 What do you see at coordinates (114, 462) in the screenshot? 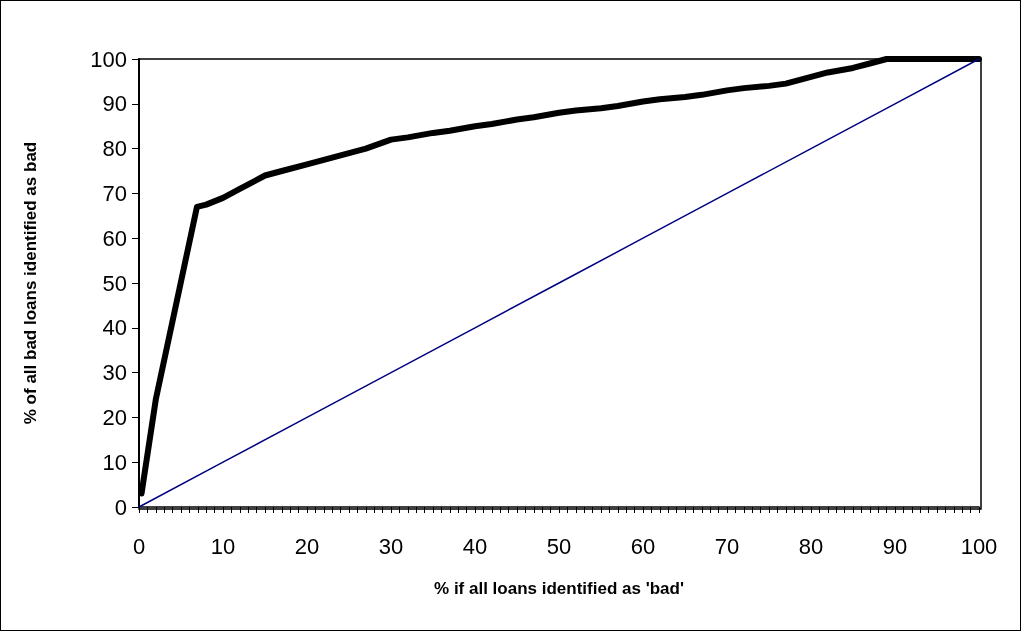
I see `y-tick-label: 10` at bounding box center [114, 462].